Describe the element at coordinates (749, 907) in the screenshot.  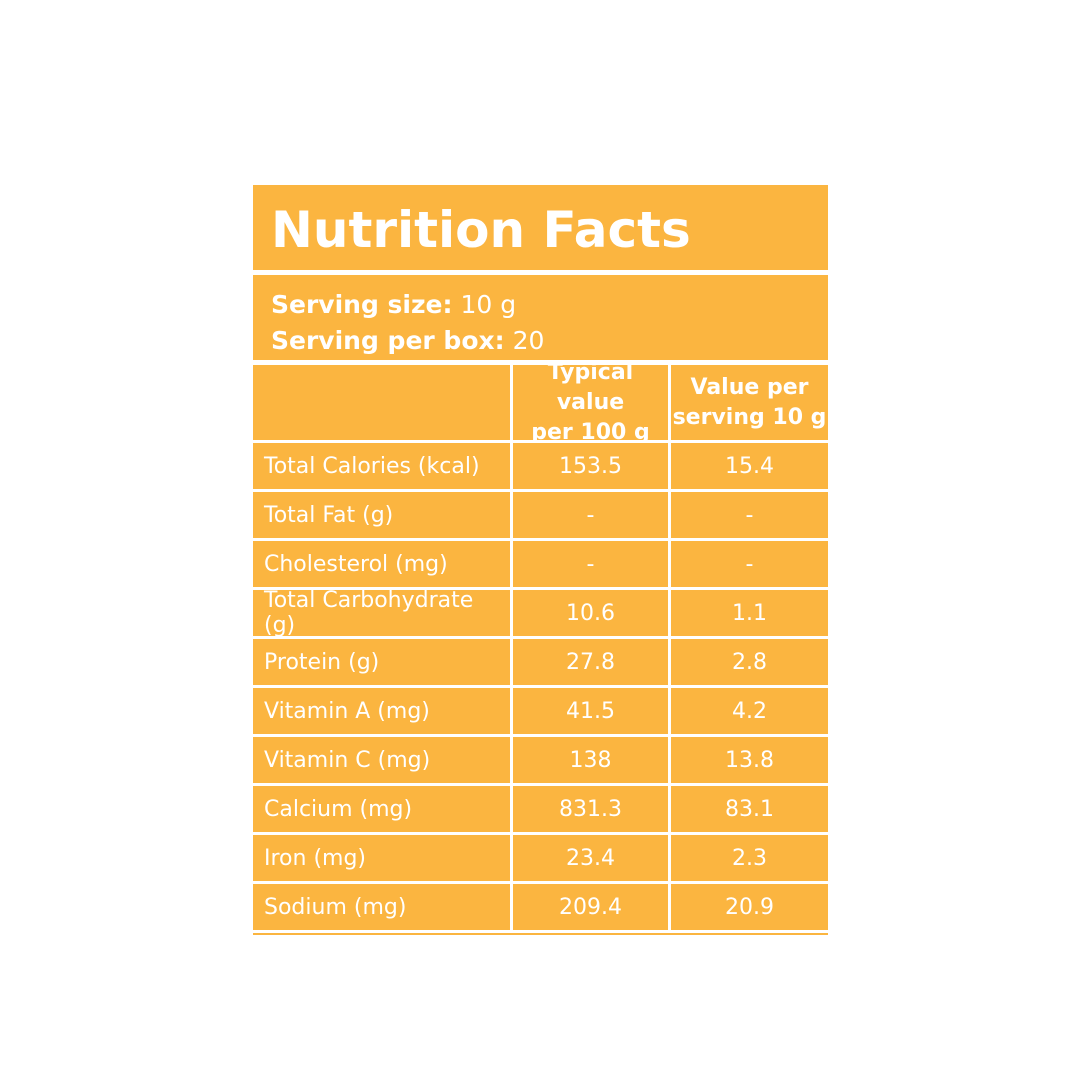
I see `nutrient-value: 20.9` at that location.